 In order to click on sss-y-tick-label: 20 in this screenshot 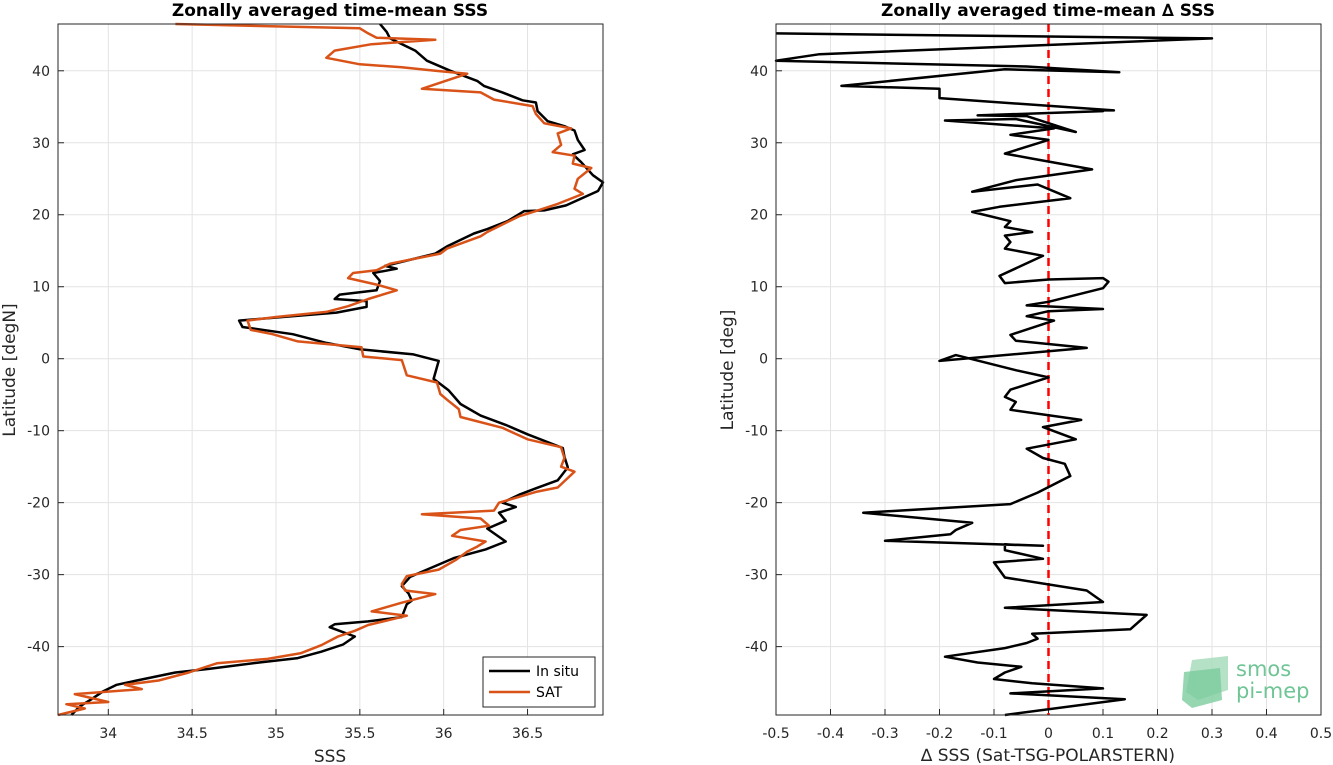, I will do `click(41, 216)`.